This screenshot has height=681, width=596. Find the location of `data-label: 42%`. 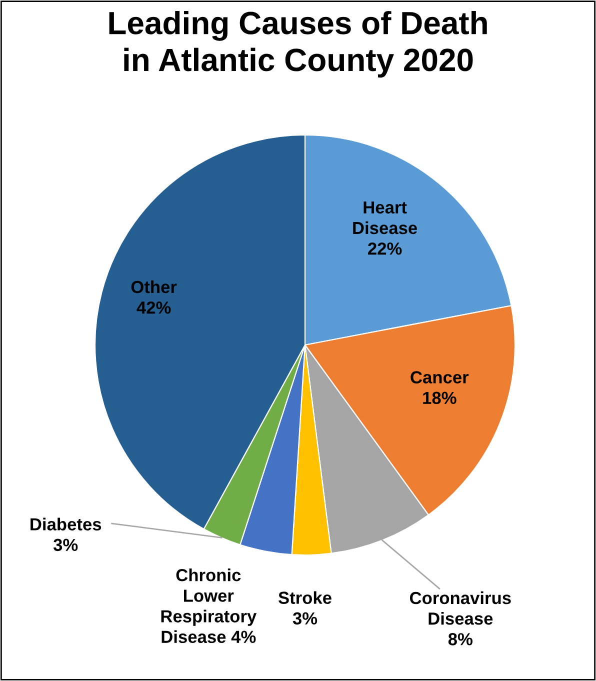

data-label: 42% is located at coordinates (153, 307).